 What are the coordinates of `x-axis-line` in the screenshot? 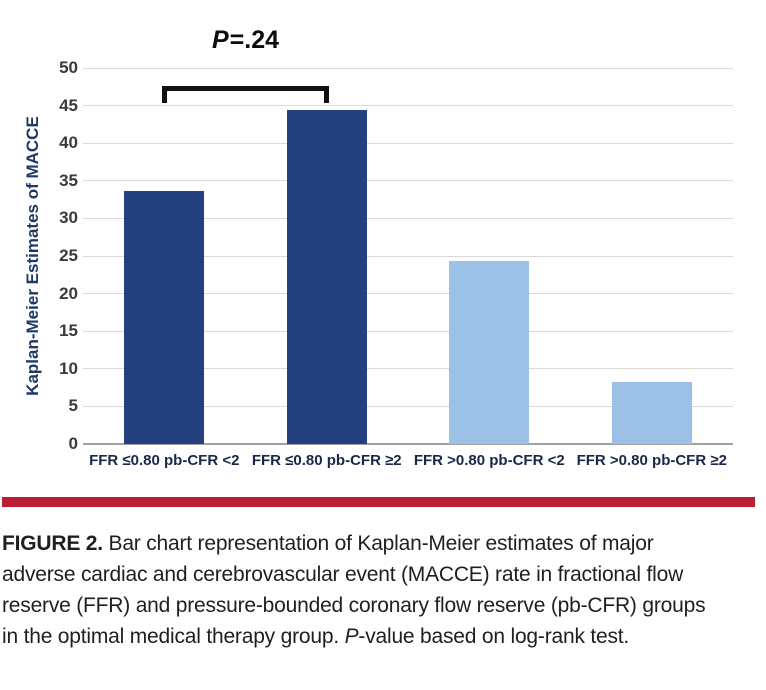 It's located at (408, 444).